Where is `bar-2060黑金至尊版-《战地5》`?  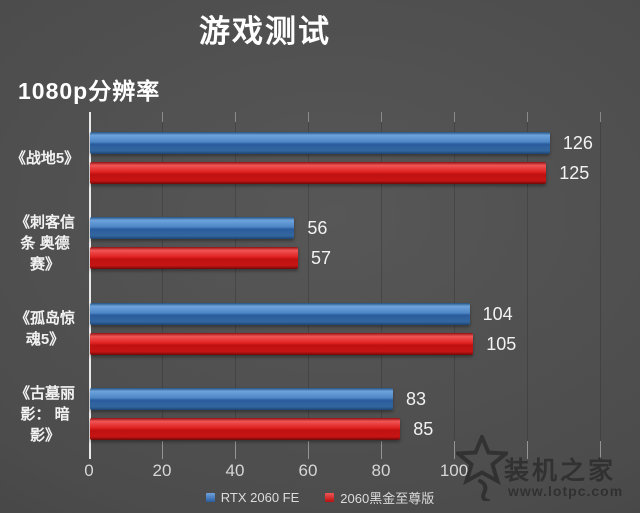 bar-2060黑金至尊版-《战地5》 is located at coordinates (318, 173).